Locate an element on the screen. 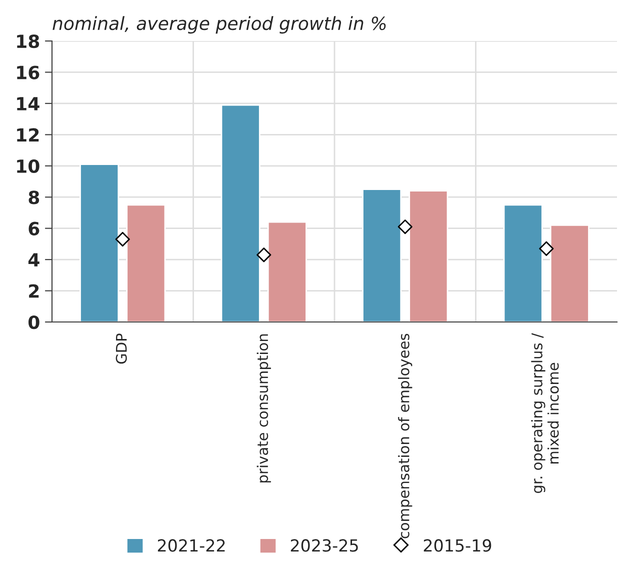 Image resolution: width=619 pixels, height=570 pixels. legend-label: 2023-25 is located at coordinates (324, 545).